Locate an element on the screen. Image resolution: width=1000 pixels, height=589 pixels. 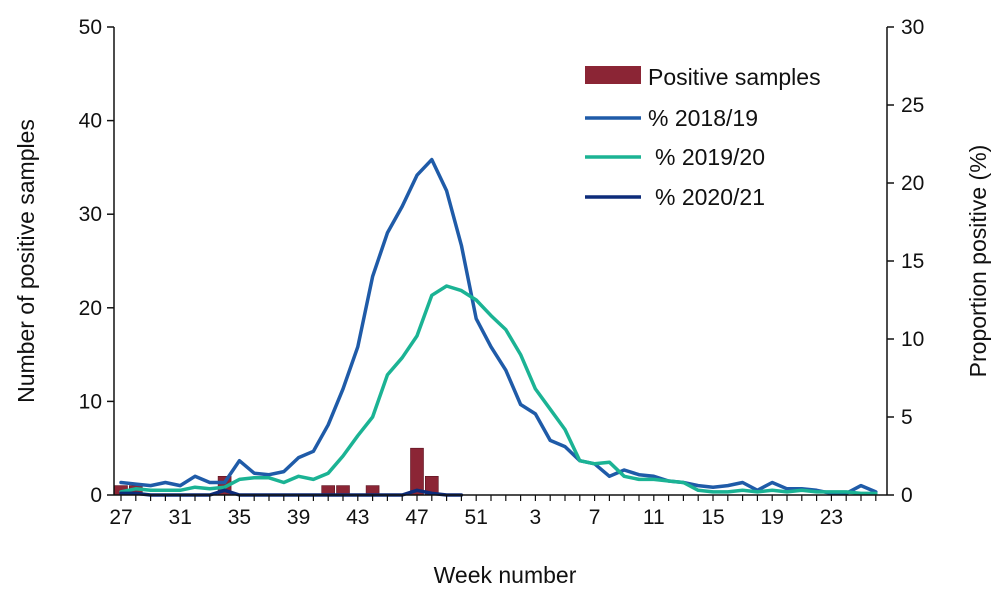
x-tick-label: 47 is located at coordinates (416, 517).